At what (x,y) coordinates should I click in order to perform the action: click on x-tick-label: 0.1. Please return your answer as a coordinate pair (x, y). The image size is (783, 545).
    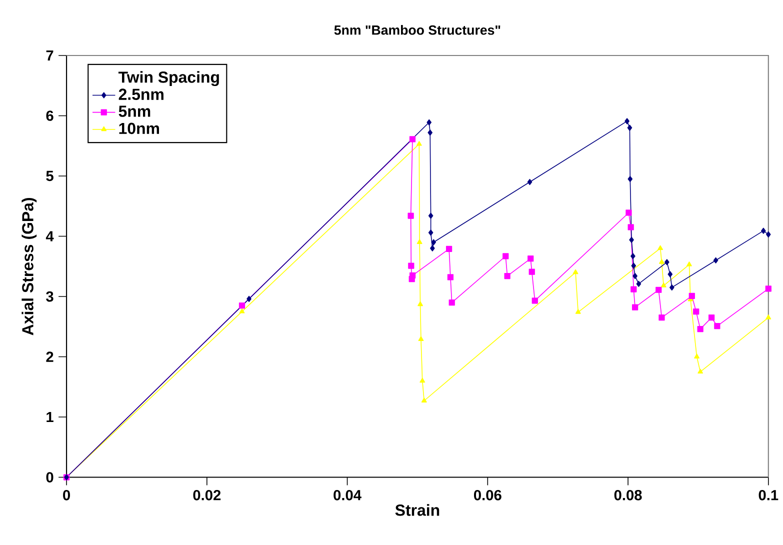
    Looking at the image, I should click on (768, 495).